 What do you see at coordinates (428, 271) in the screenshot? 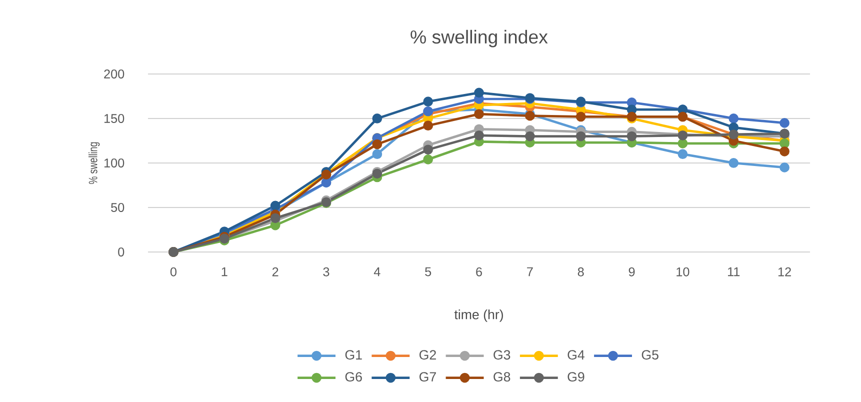
I see `x-tick-label: 5` at bounding box center [428, 271].